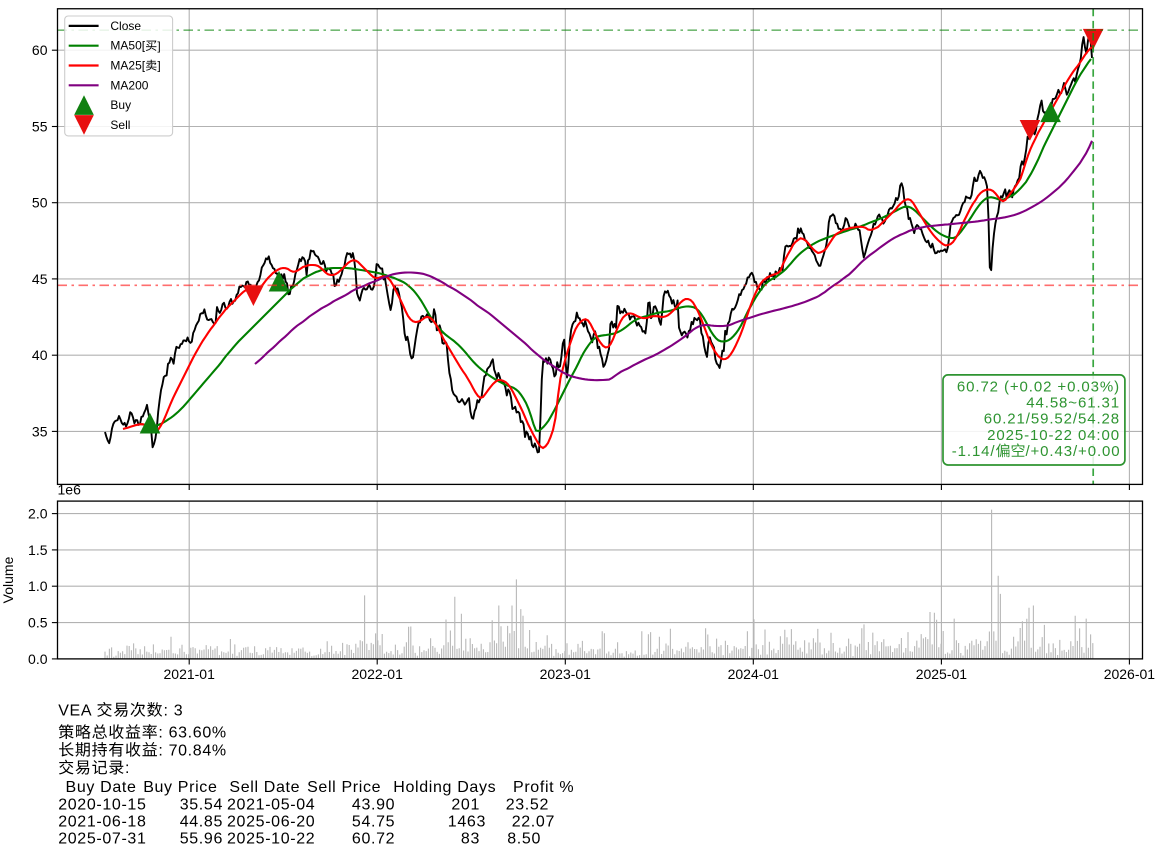  Describe the element at coordinates (1130, 674) in the screenshot. I see `svg-text: 2026-01` at that location.